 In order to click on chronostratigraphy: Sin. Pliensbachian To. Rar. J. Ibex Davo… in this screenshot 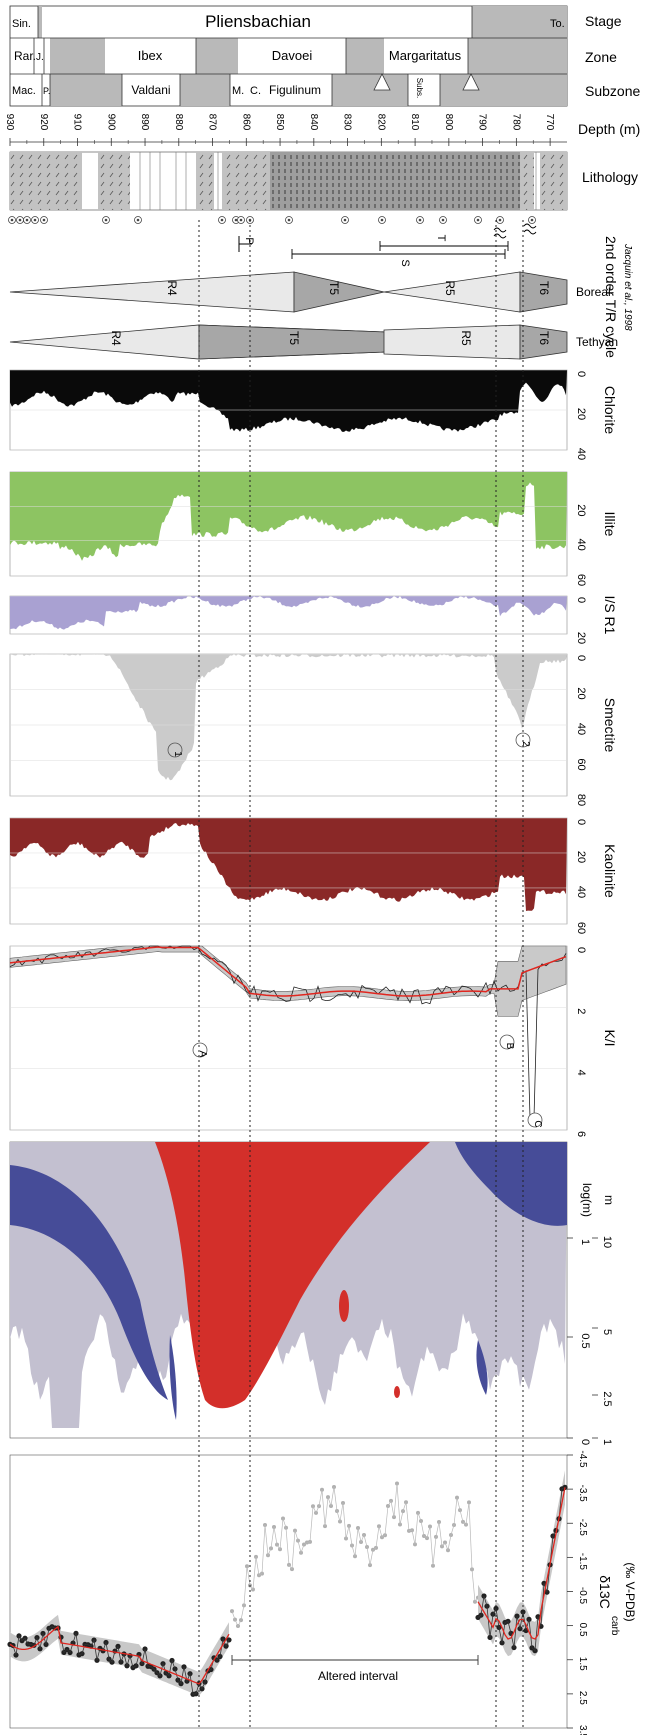, I will do `click(324, 95)`.